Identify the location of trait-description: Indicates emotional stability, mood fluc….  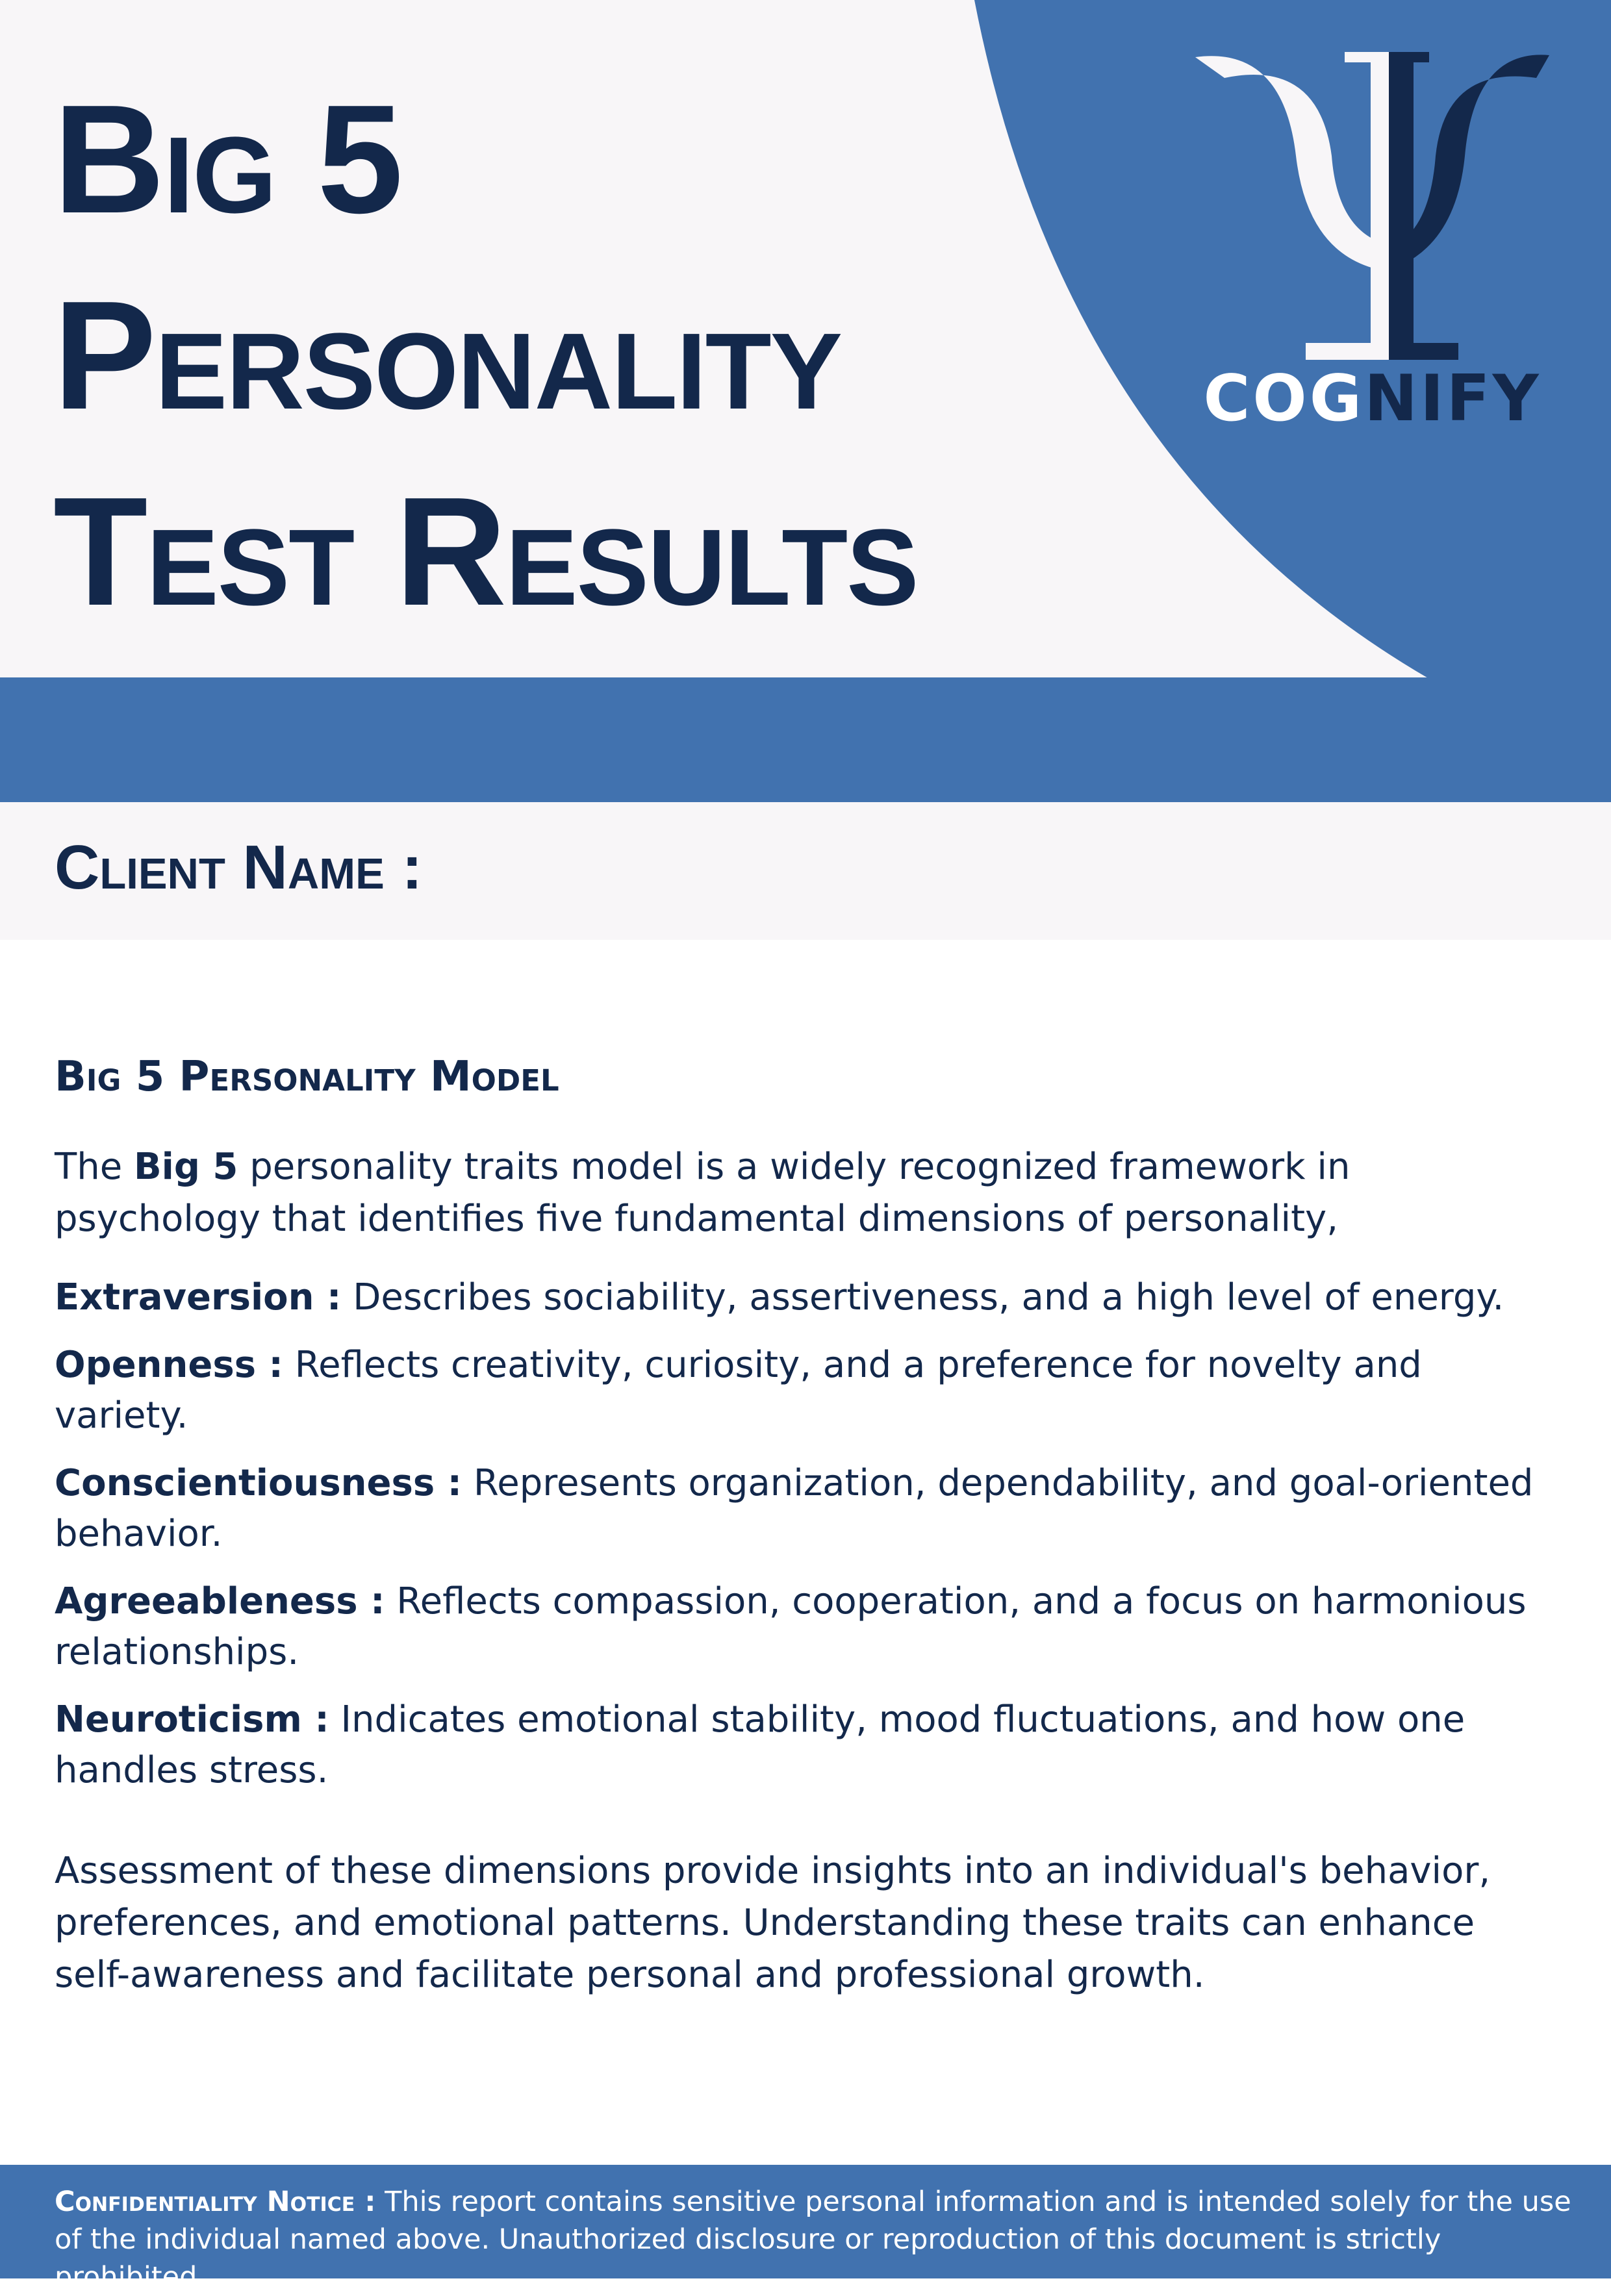
(760, 1744).